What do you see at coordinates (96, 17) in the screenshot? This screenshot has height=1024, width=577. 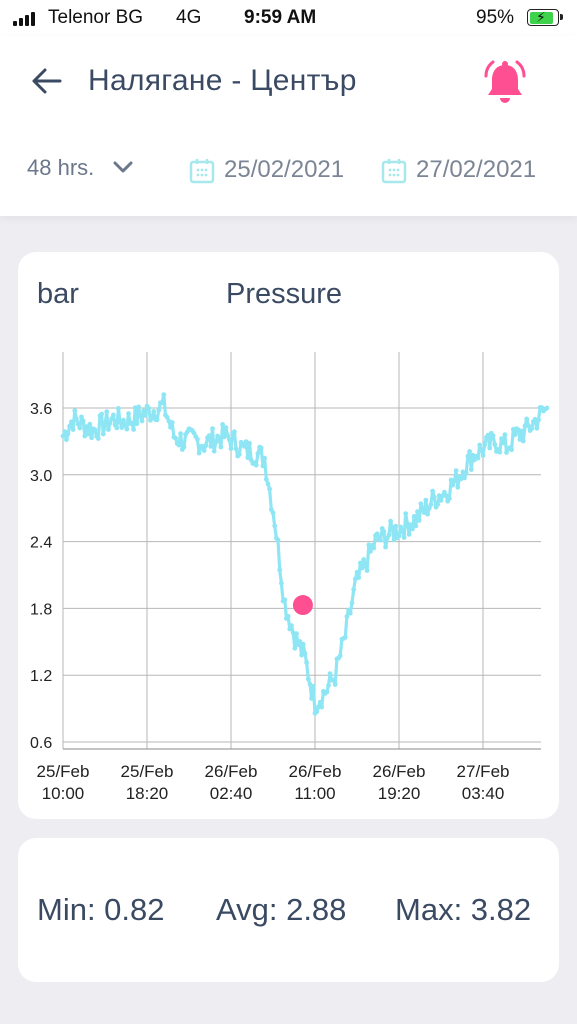 I see `carrier-name: Telenor BG` at bounding box center [96, 17].